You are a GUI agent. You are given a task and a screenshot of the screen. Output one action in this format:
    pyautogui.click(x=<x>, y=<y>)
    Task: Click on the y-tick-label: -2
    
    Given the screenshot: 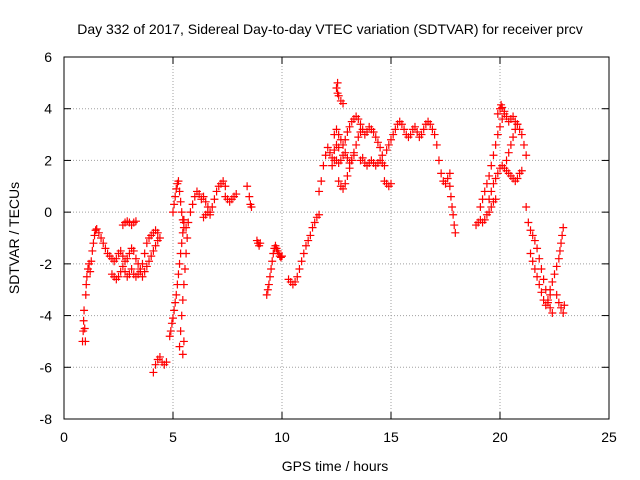 What is the action you would take?
    pyautogui.click(x=46, y=264)
    